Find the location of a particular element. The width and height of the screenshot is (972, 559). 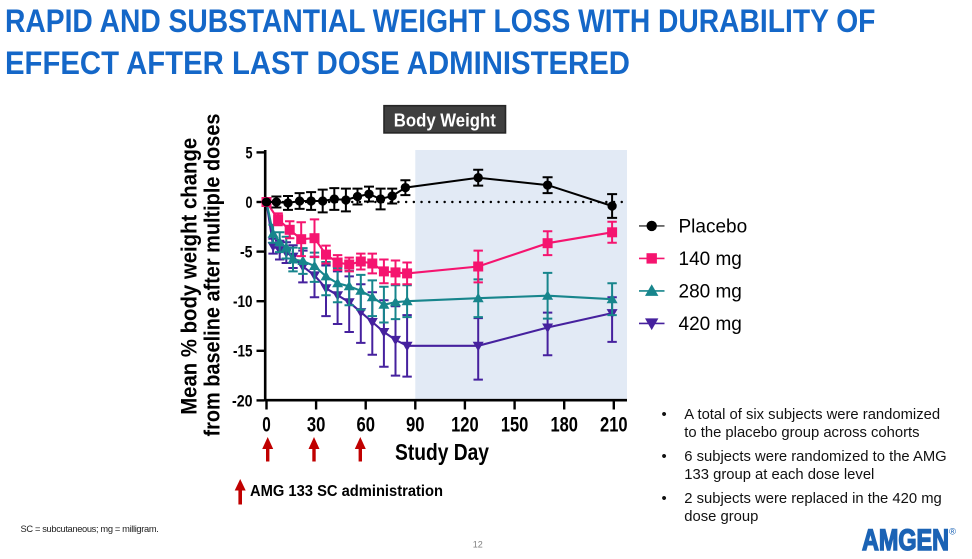

svg-text: 120 is located at coordinates (465, 425).